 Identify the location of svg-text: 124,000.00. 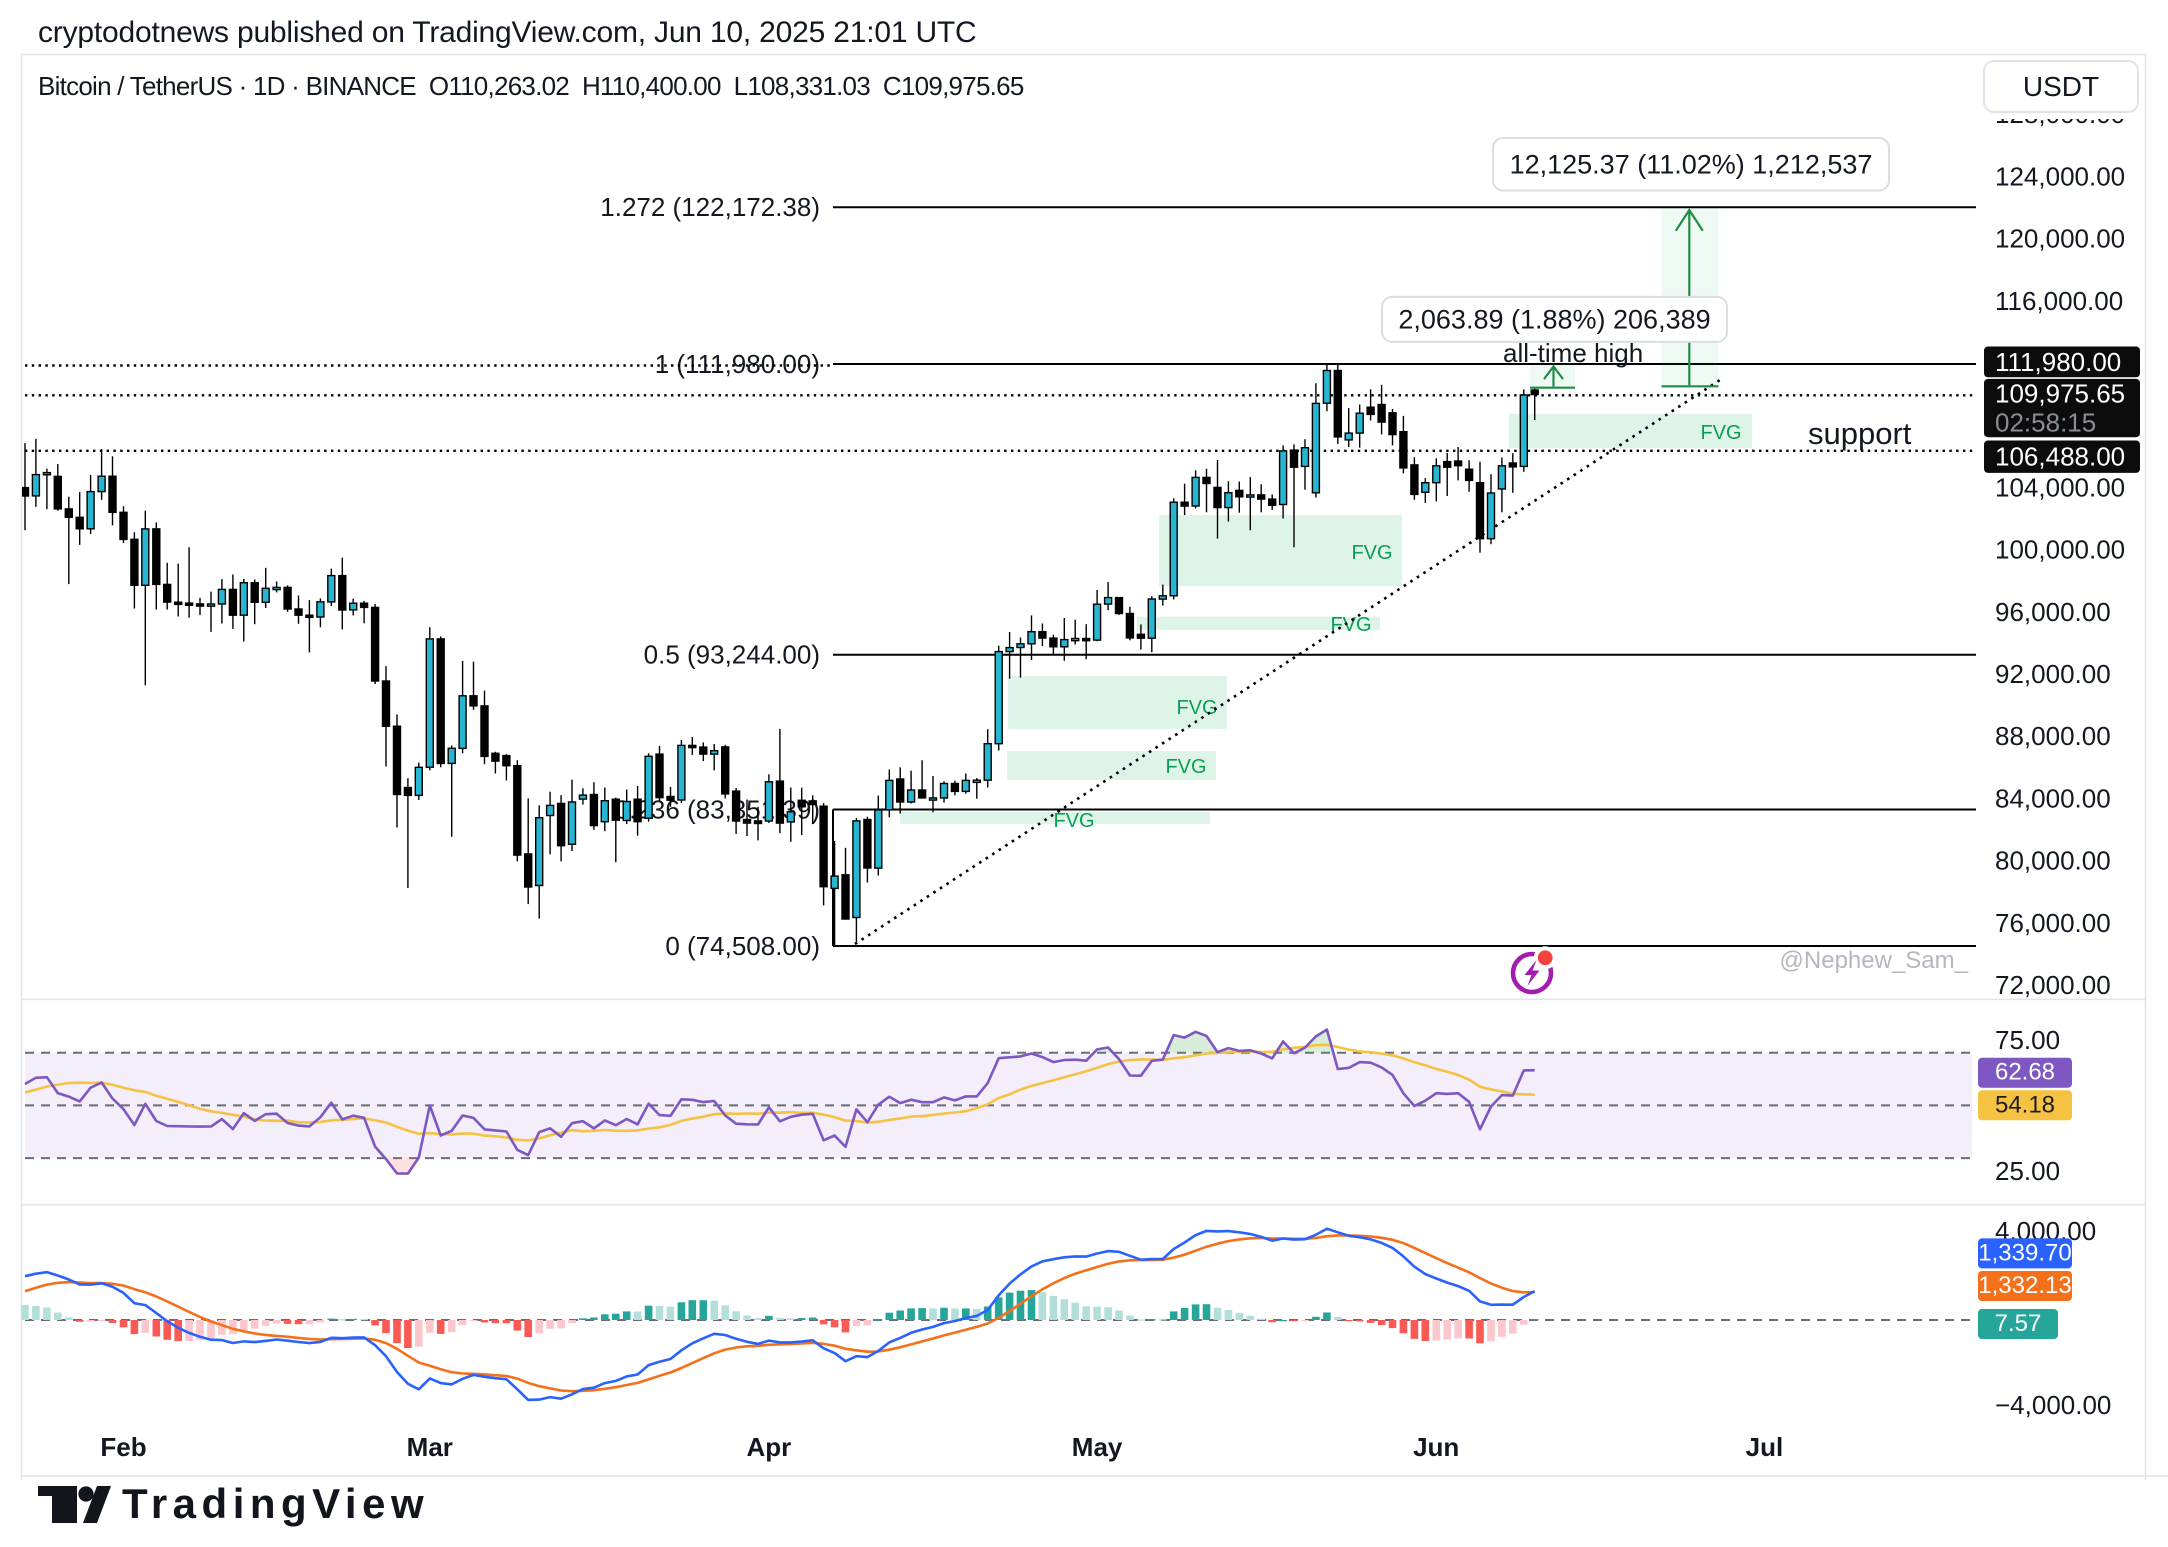
(2060, 176).